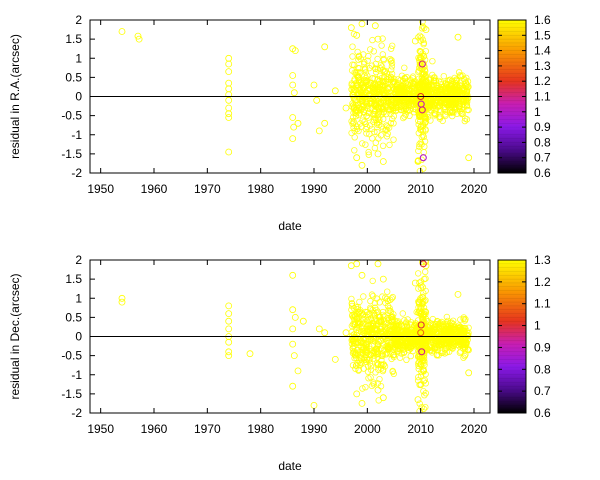 The width and height of the screenshot is (600, 480). Describe the element at coordinates (524, 336) in the screenshot. I see `dec-colorbar: 1.3 1.2 1.1 1 0.9 0.8 0.7 0.6` at that location.